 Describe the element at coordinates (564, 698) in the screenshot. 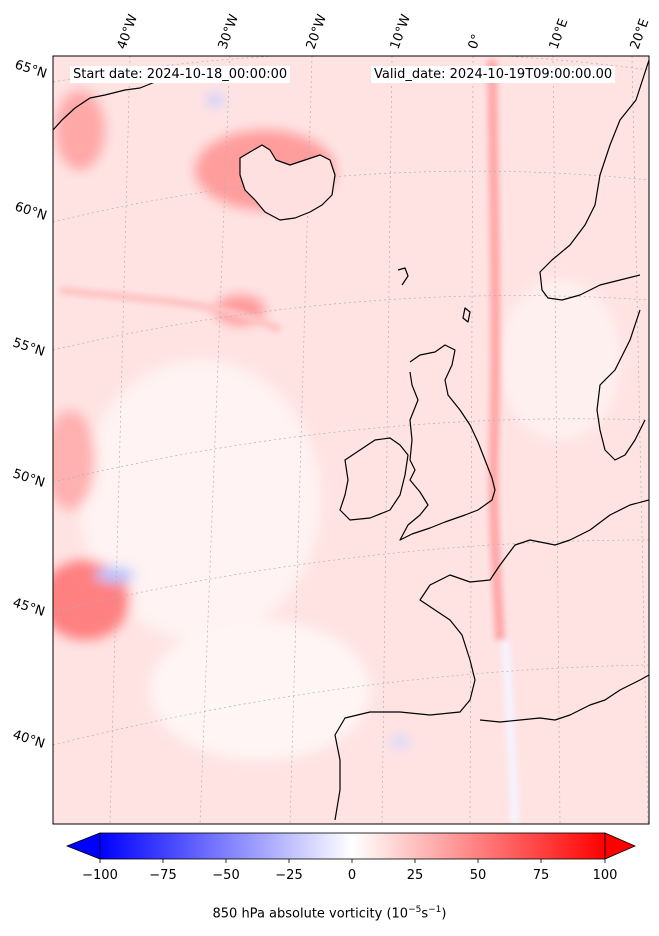

I see `mediterranean-coast` at that location.